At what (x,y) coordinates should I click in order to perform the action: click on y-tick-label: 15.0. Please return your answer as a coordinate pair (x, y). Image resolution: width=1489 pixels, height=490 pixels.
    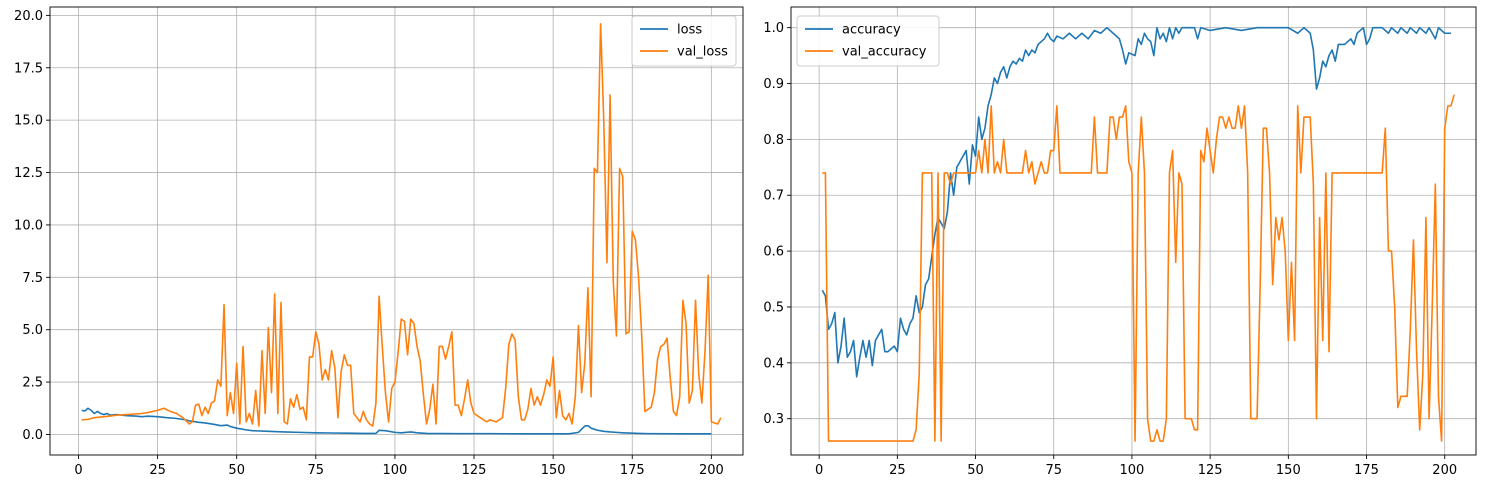
    Looking at the image, I should click on (28, 121).